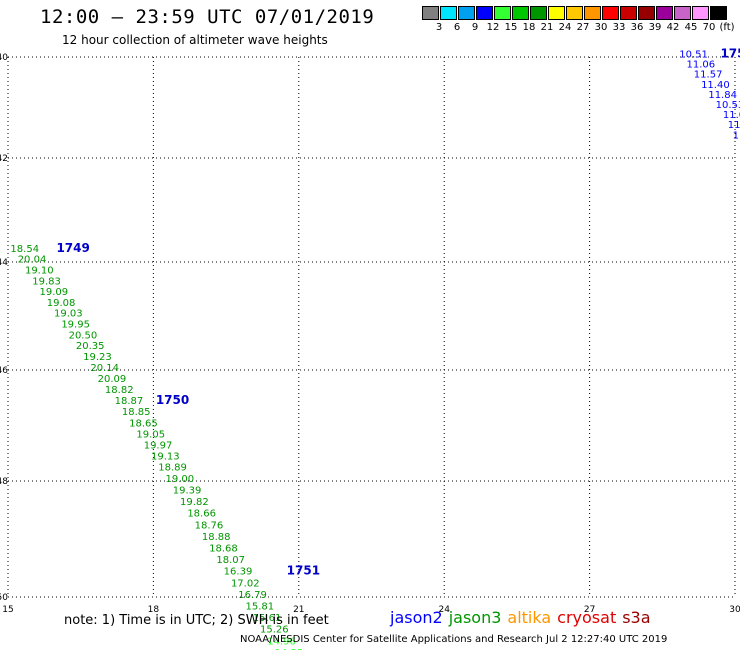 This screenshot has height=650, width=740. I want to click on wave-height-value: 18.85, so click(136, 412).